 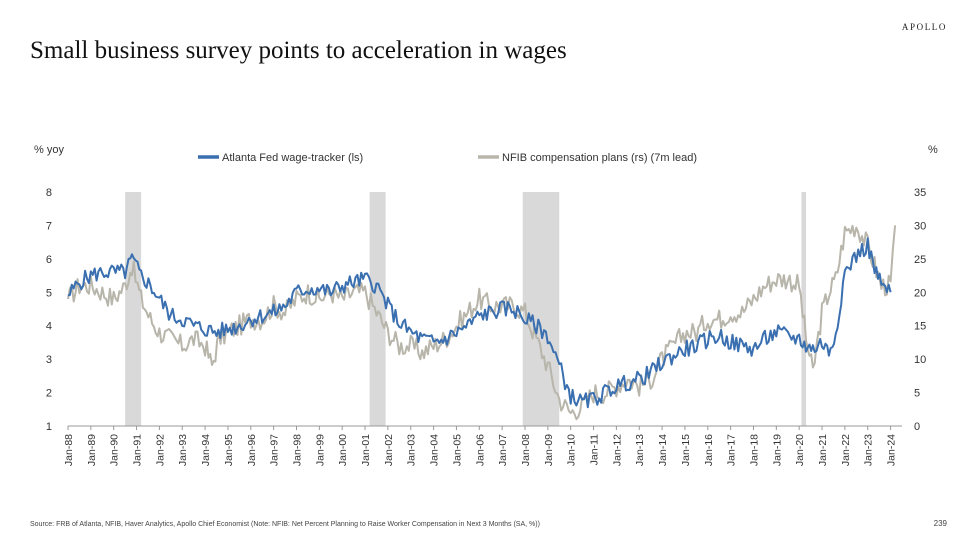 I want to click on x-tick-label-32: Jan-20, so click(x=800, y=450).